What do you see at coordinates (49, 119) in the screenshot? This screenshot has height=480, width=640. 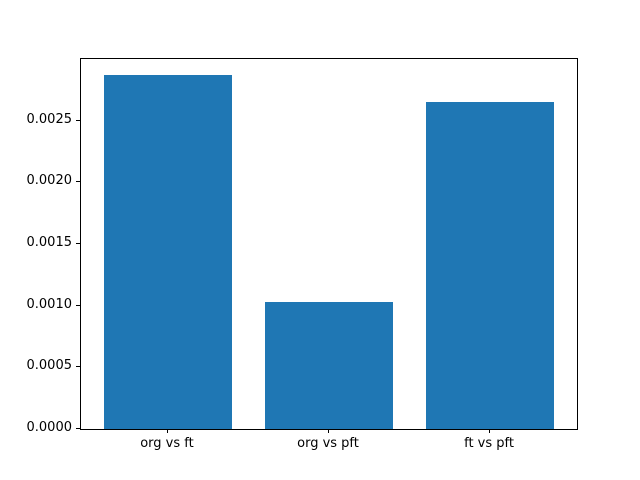 I see `y-tick-label: 0.0025` at bounding box center [49, 119].